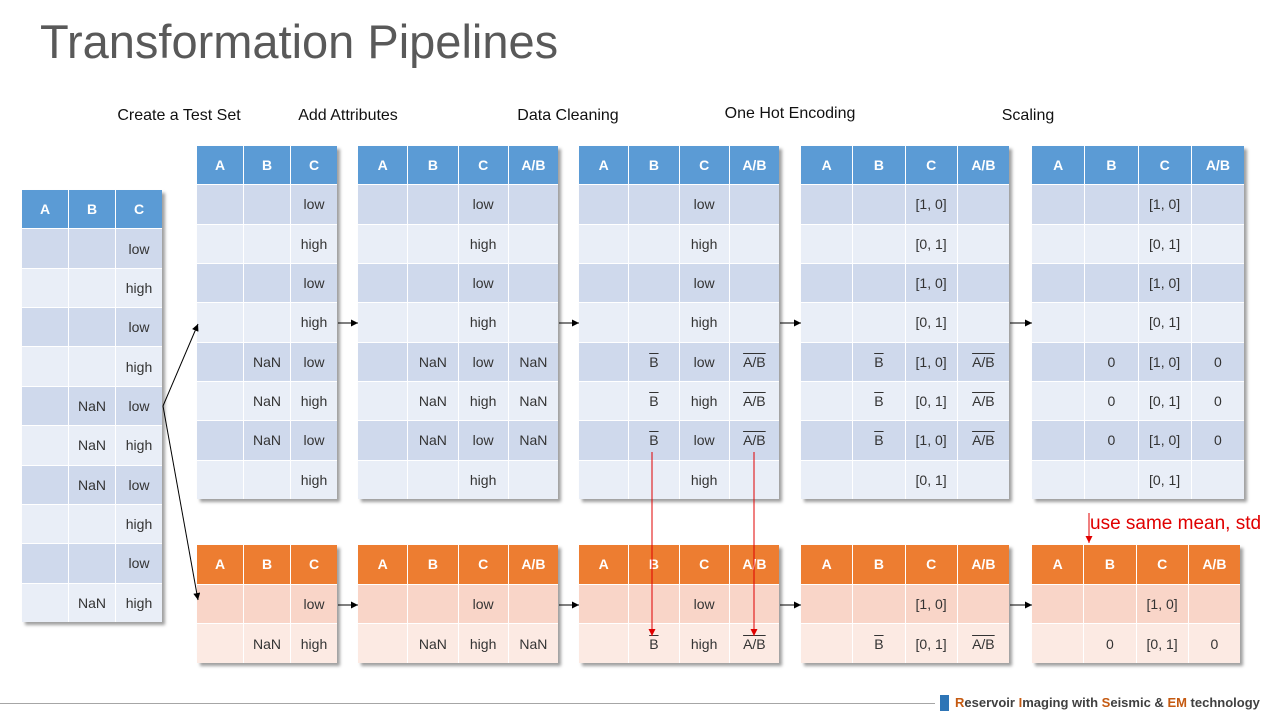 The width and height of the screenshot is (1280, 720). I want to click on footer-rule, so click(467, 703).